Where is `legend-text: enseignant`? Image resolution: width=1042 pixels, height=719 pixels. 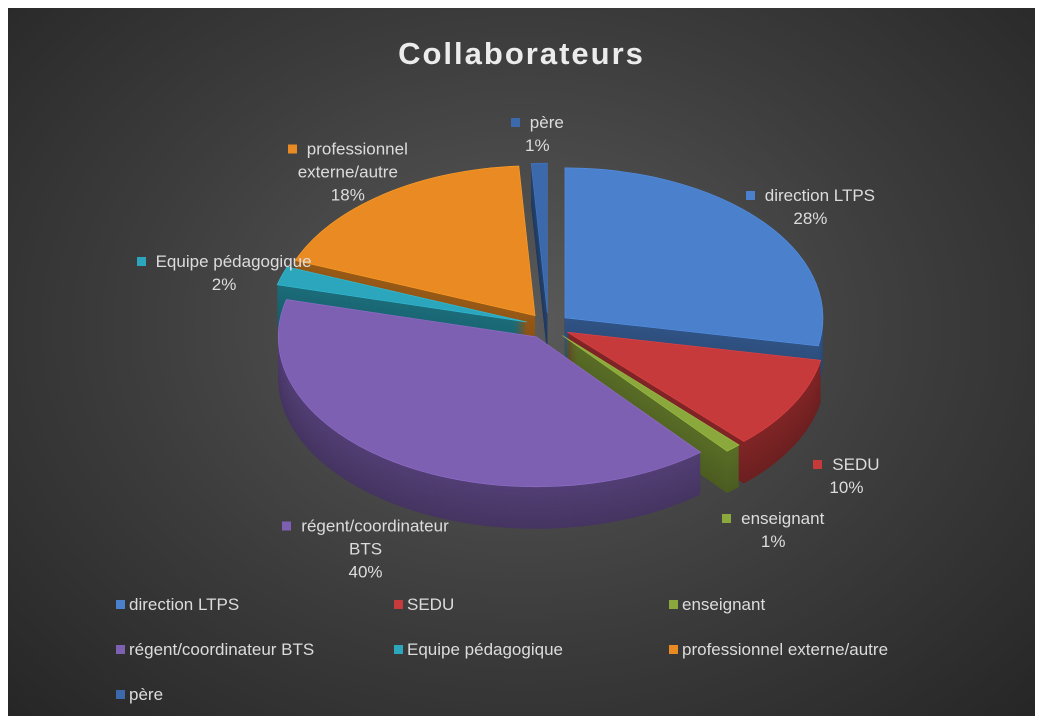 legend-text: enseignant is located at coordinates (724, 604).